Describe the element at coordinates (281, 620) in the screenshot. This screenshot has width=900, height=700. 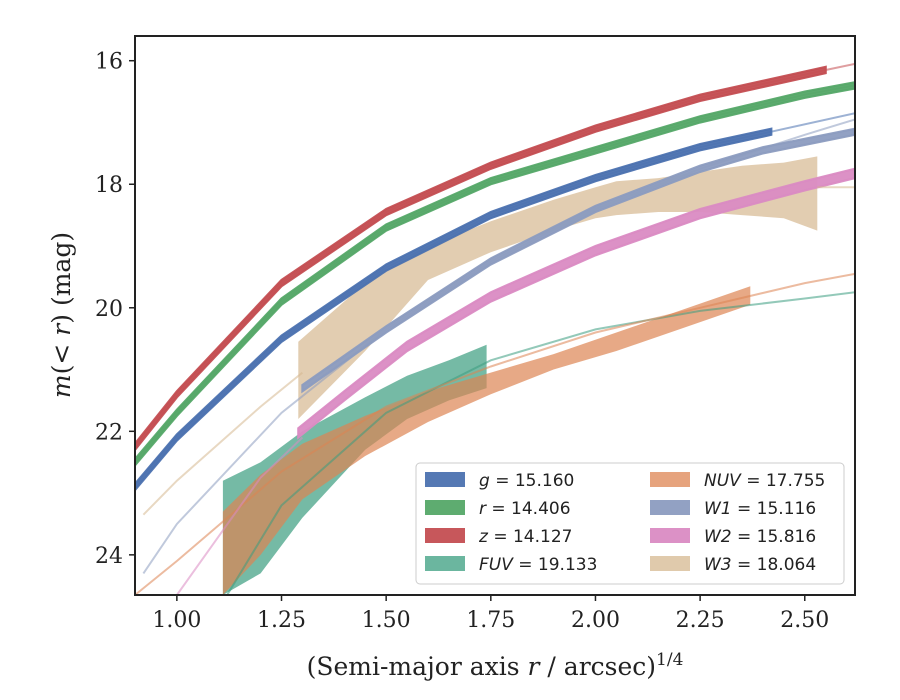
I see `x-tick-label: 1.25` at that location.